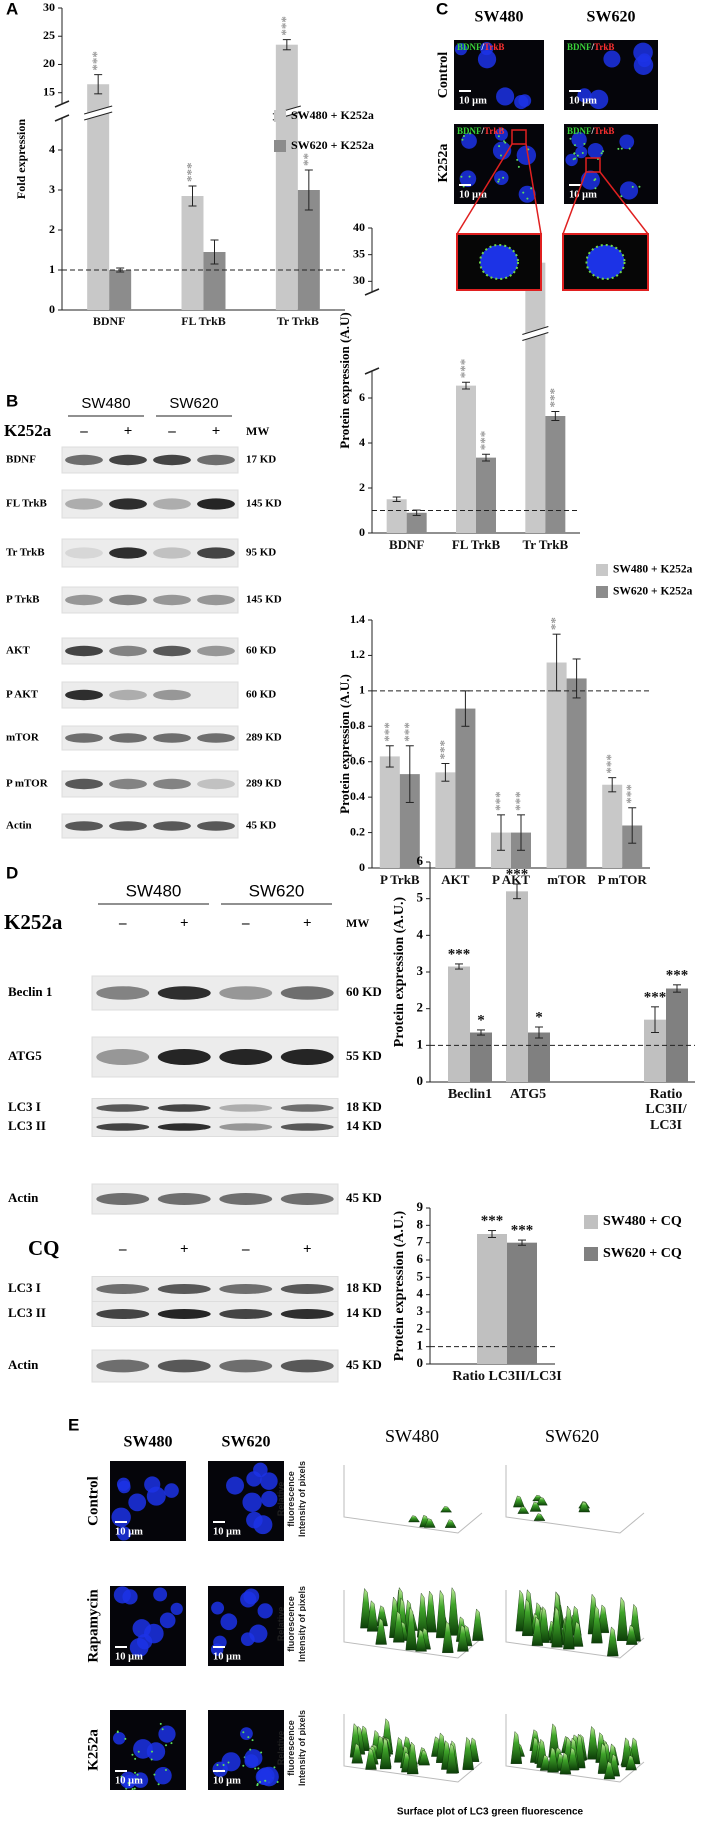  What do you see at coordinates (27, 784) in the screenshot?
I see `row-label: P mTOR` at bounding box center [27, 784].